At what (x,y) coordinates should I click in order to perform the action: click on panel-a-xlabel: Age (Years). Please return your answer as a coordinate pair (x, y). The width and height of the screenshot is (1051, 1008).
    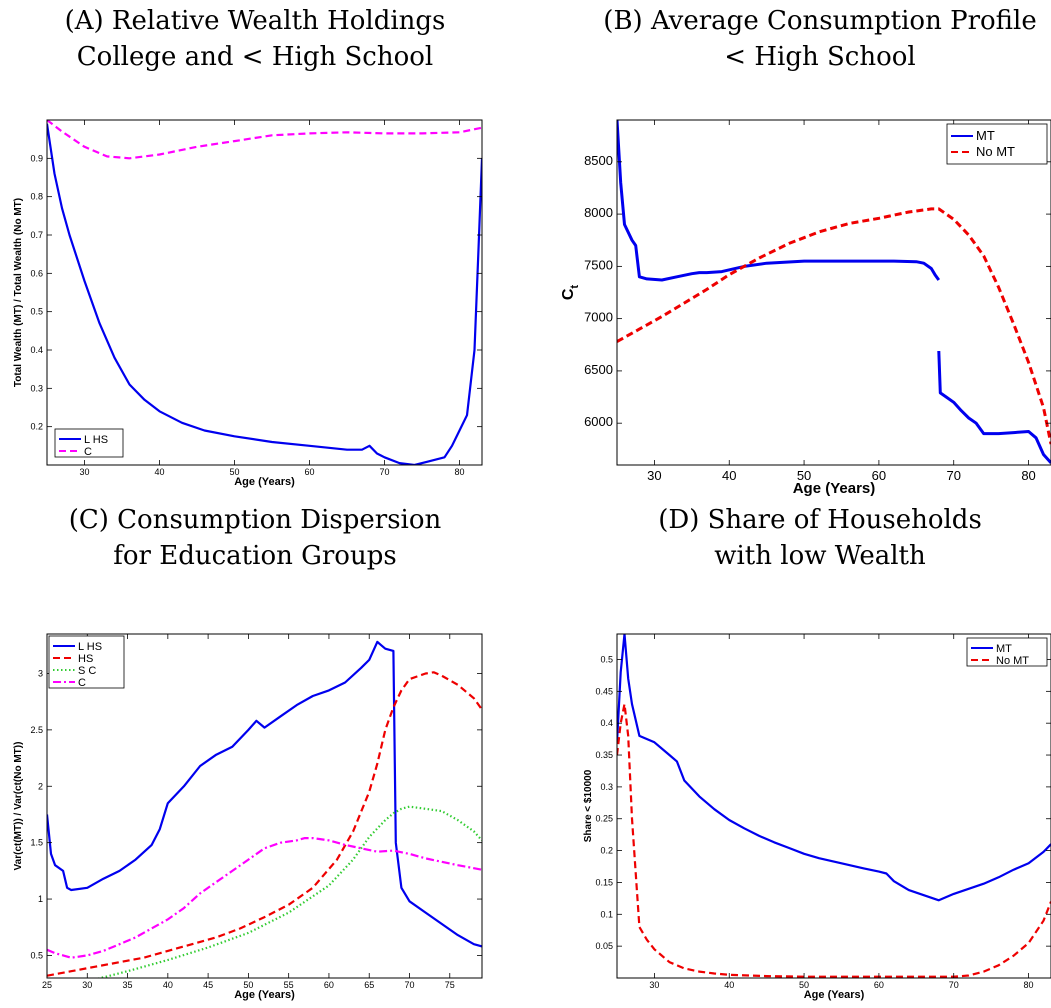
    Looking at the image, I should click on (264, 482).